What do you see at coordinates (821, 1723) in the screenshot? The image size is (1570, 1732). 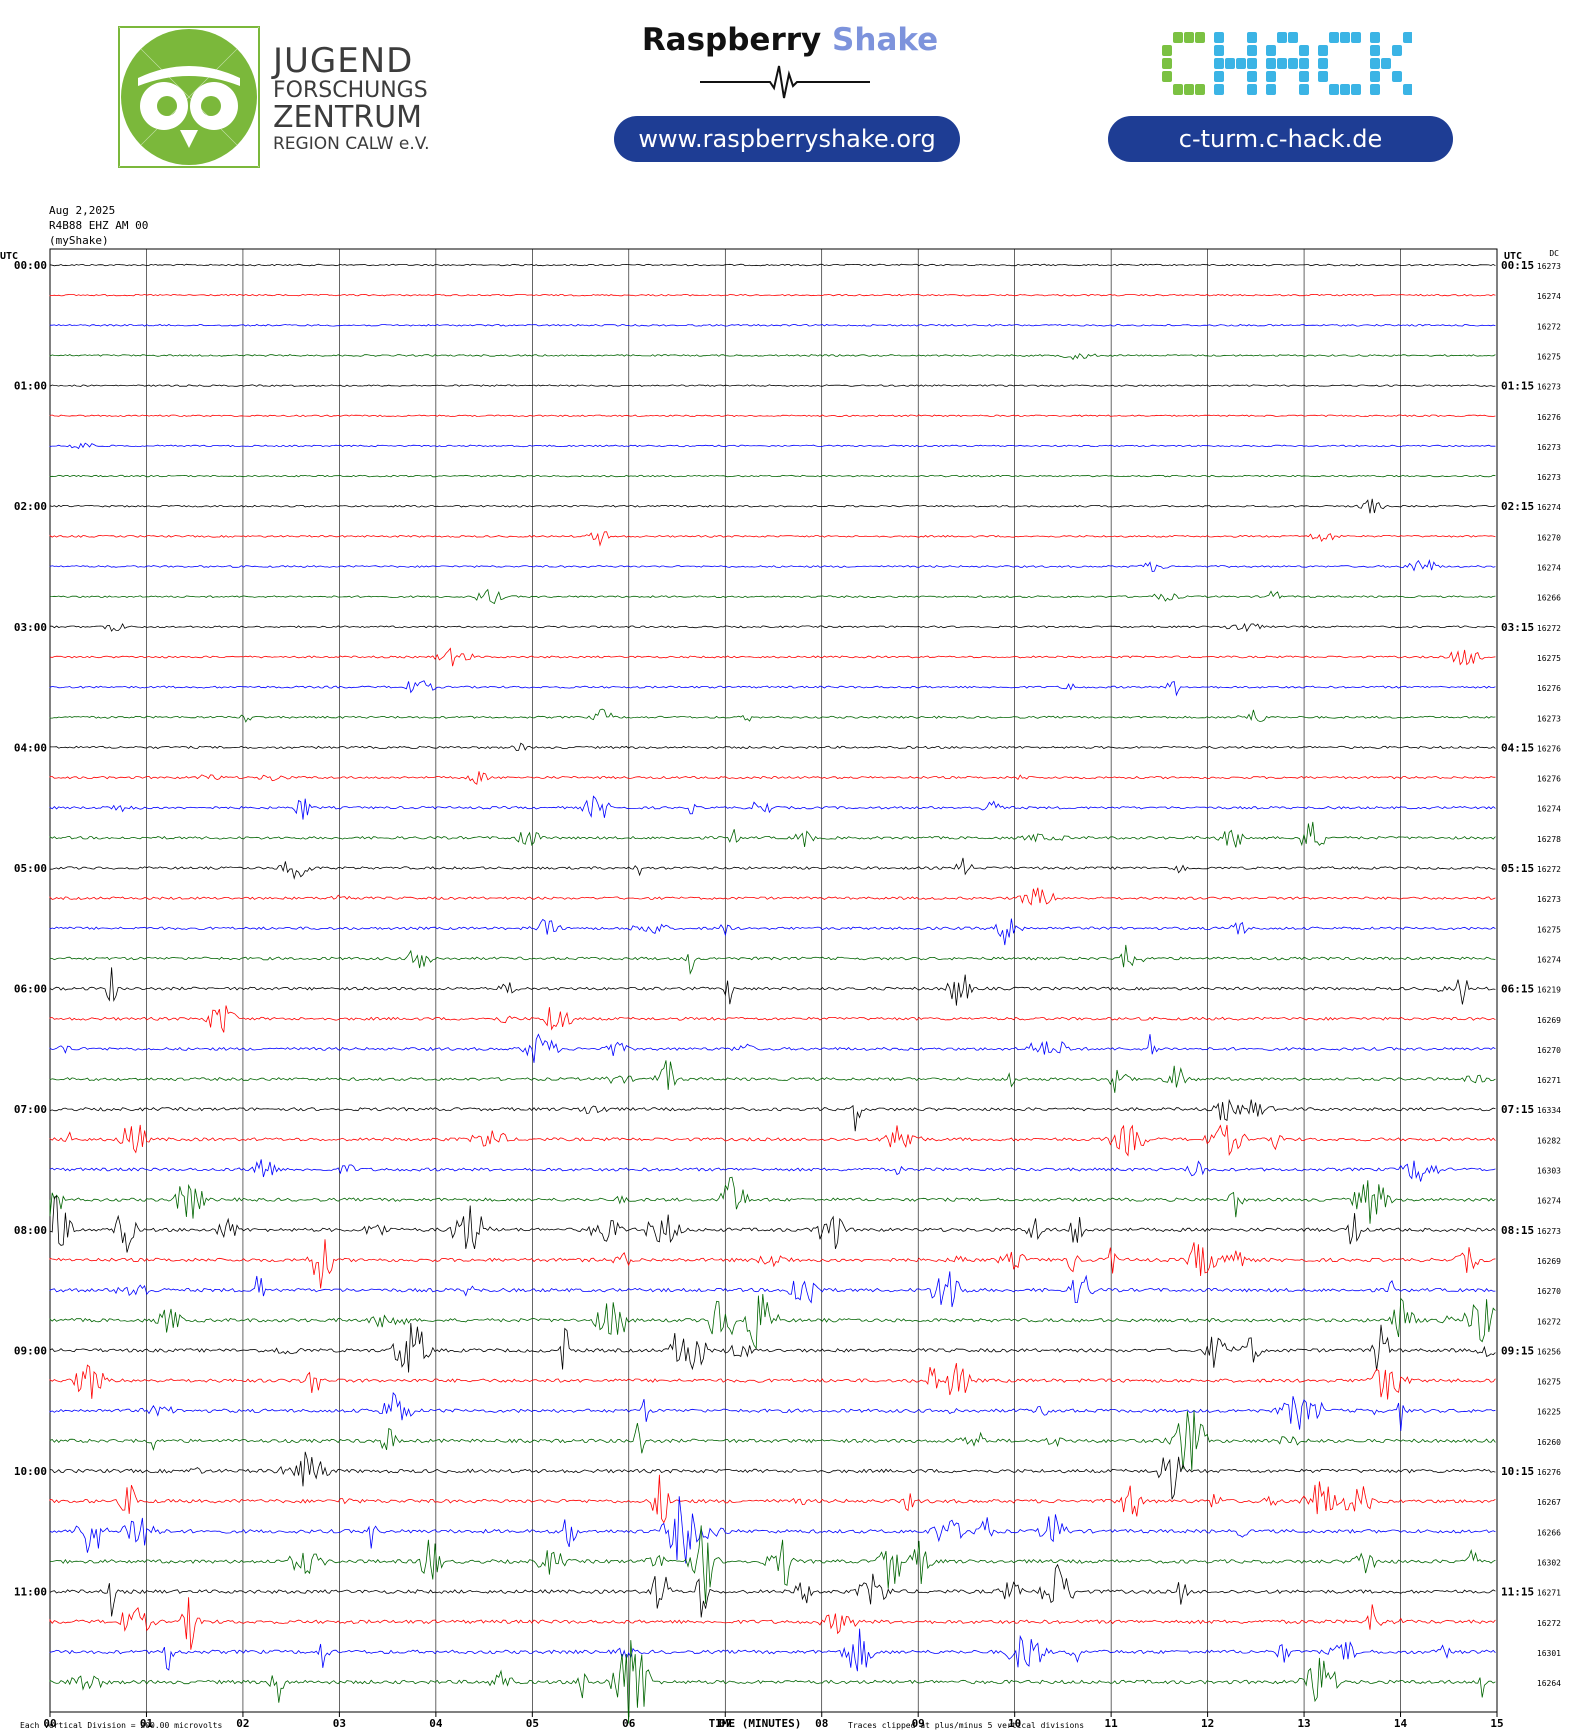 I see `x-tick-label: 08` at bounding box center [821, 1723].